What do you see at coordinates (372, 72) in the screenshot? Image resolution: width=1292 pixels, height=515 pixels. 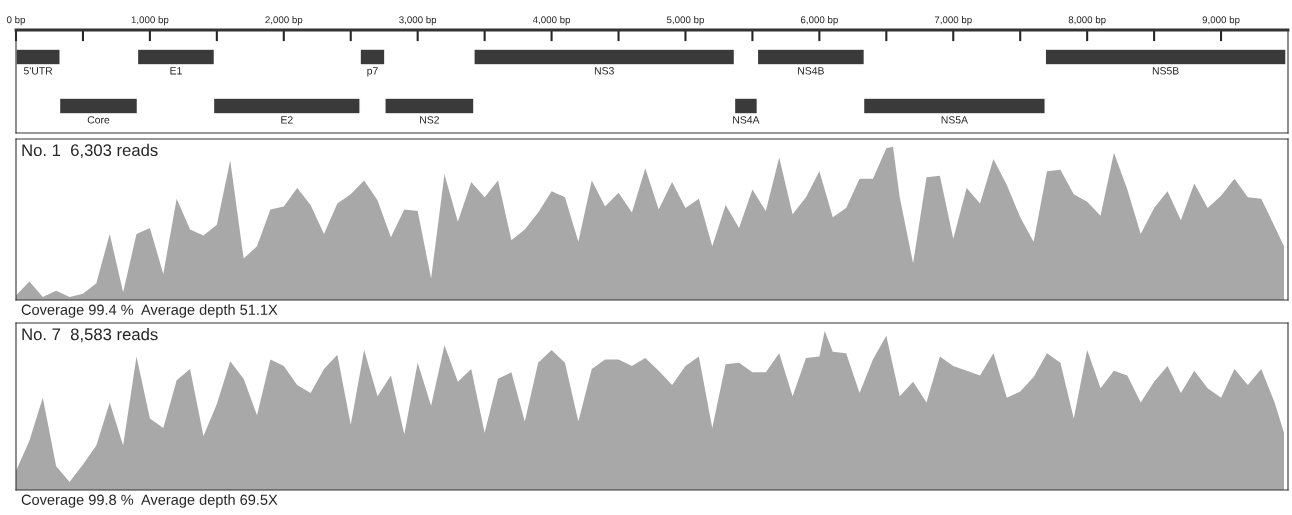 I see `series-label: p7` at bounding box center [372, 72].